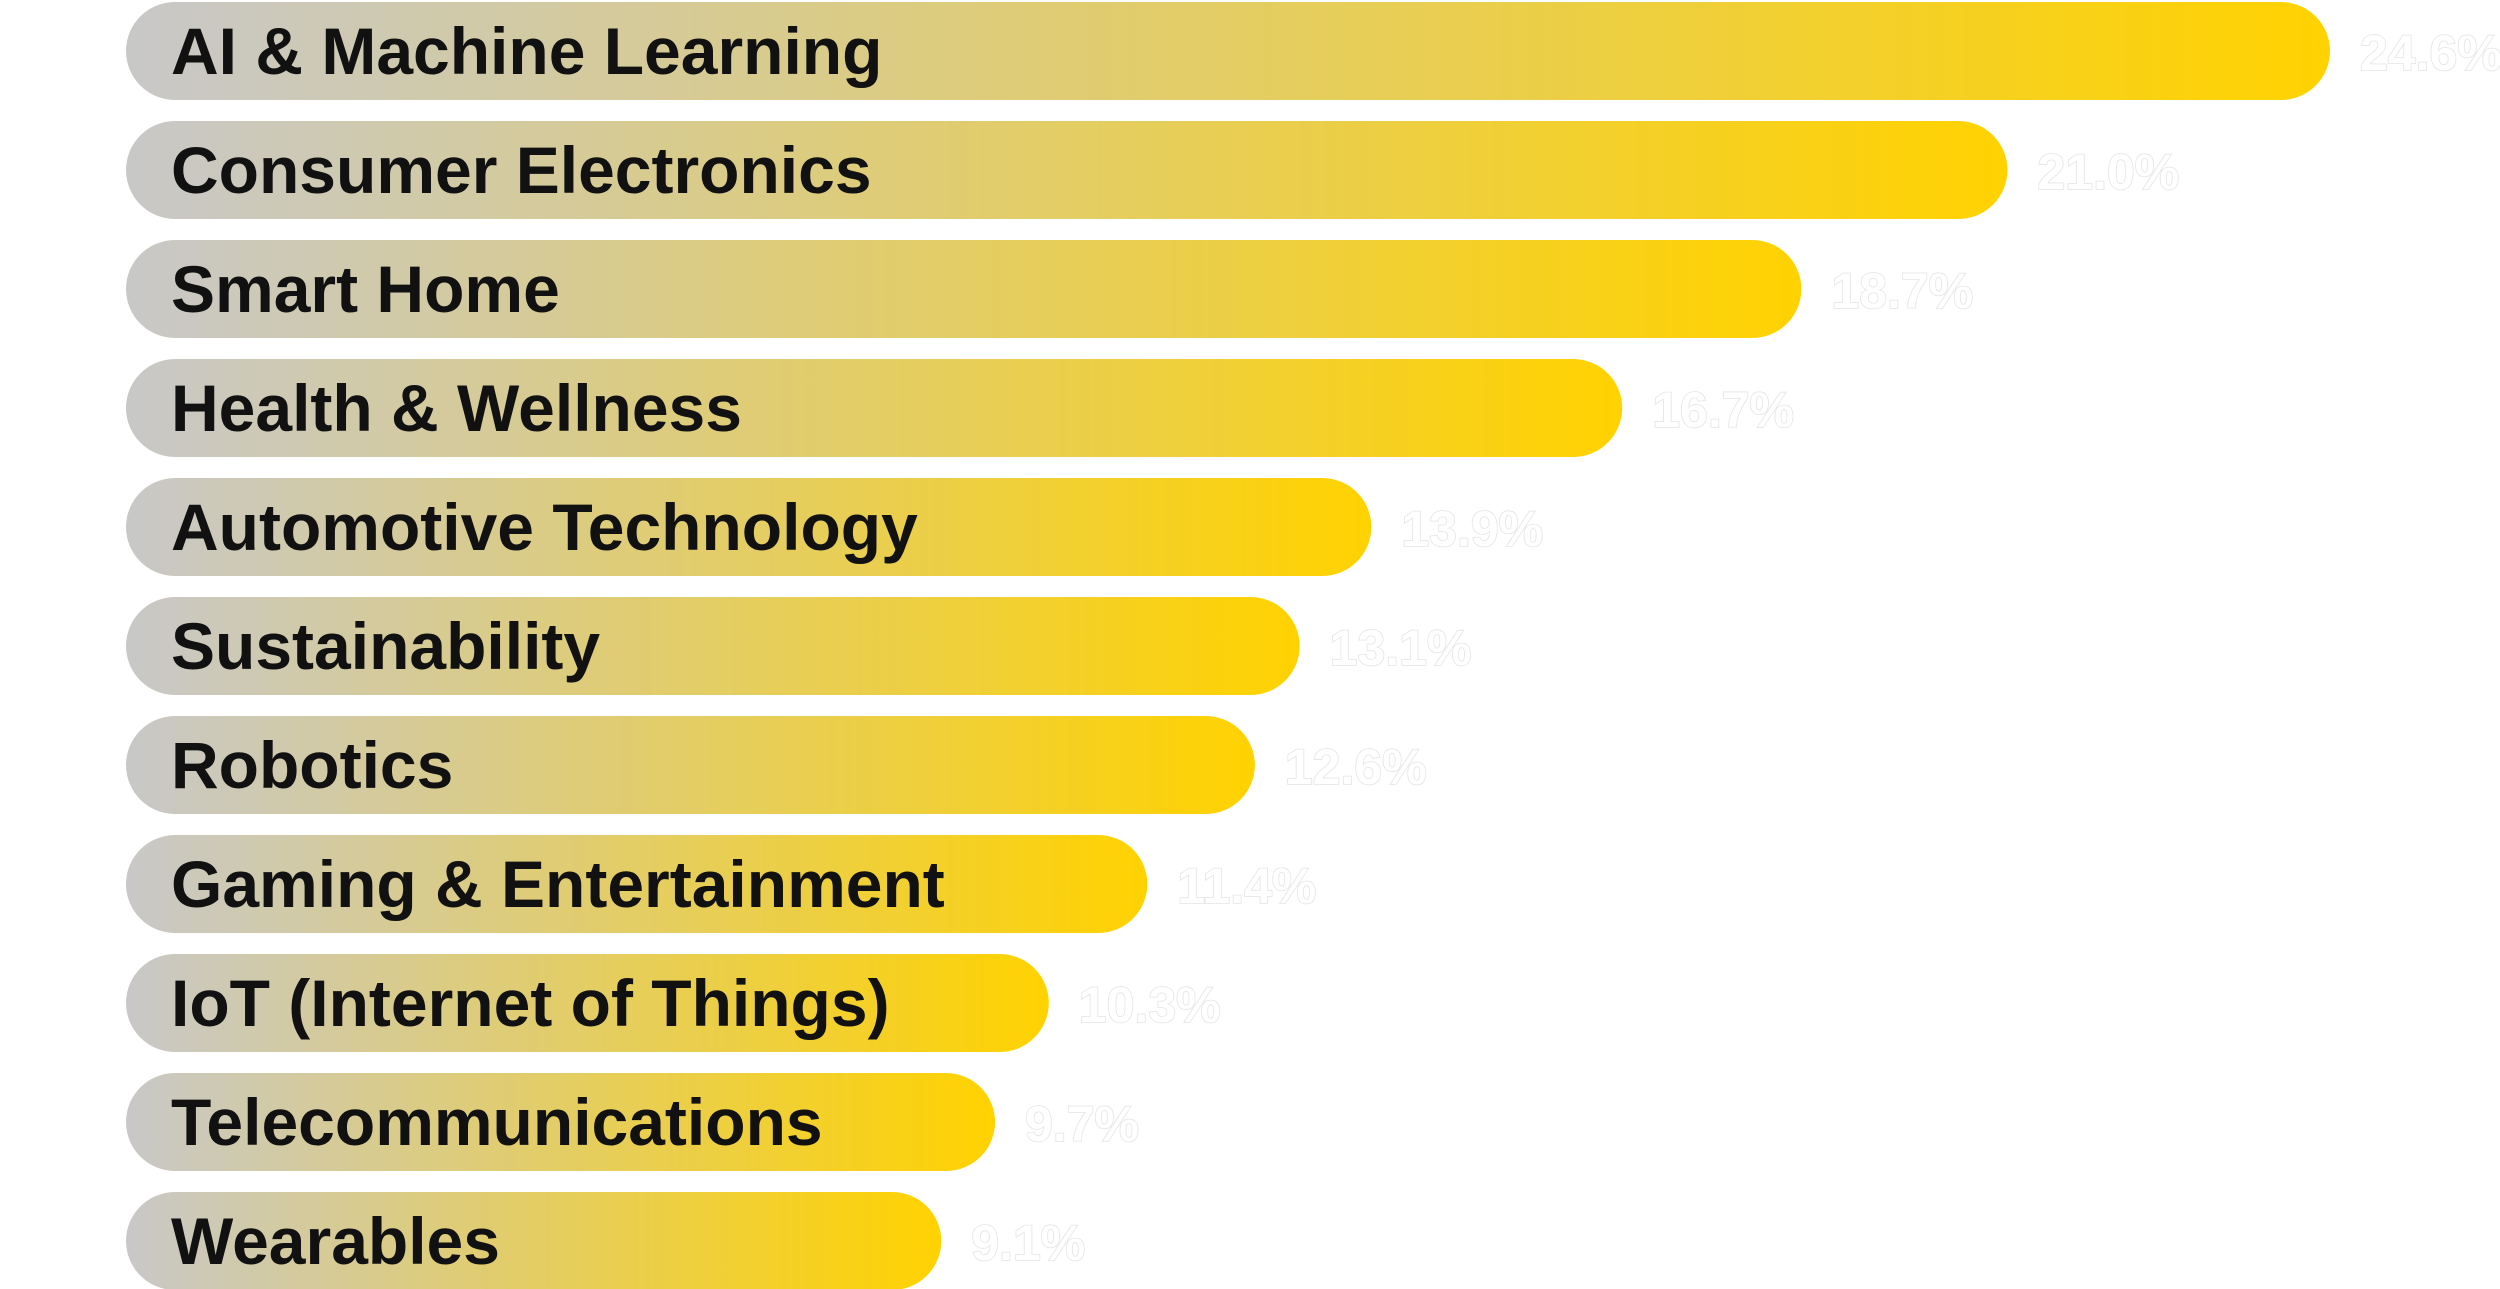 The width and height of the screenshot is (2500, 1289). I want to click on bar-category-label: Wearables, so click(335, 1241).